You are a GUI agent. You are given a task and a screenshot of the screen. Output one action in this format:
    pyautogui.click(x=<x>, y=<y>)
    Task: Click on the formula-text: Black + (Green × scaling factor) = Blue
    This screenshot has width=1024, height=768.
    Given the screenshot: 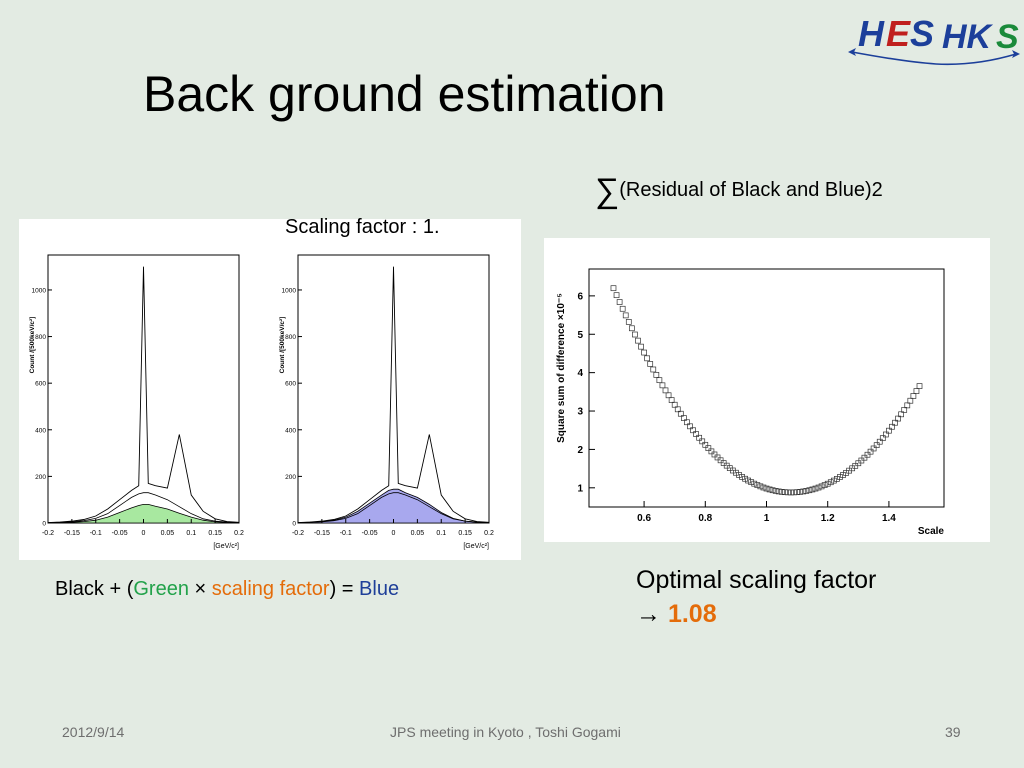 What is the action you would take?
    pyautogui.click(x=227, y=589)
    